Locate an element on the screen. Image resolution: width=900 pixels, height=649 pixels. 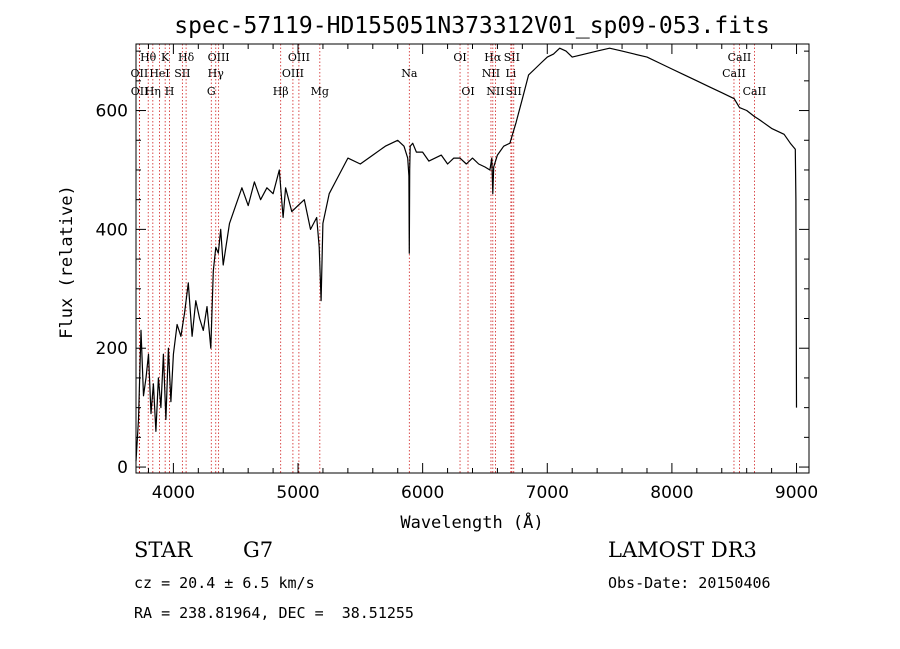
spectral-line-label: Hδ is located at coordinates (186, 57).